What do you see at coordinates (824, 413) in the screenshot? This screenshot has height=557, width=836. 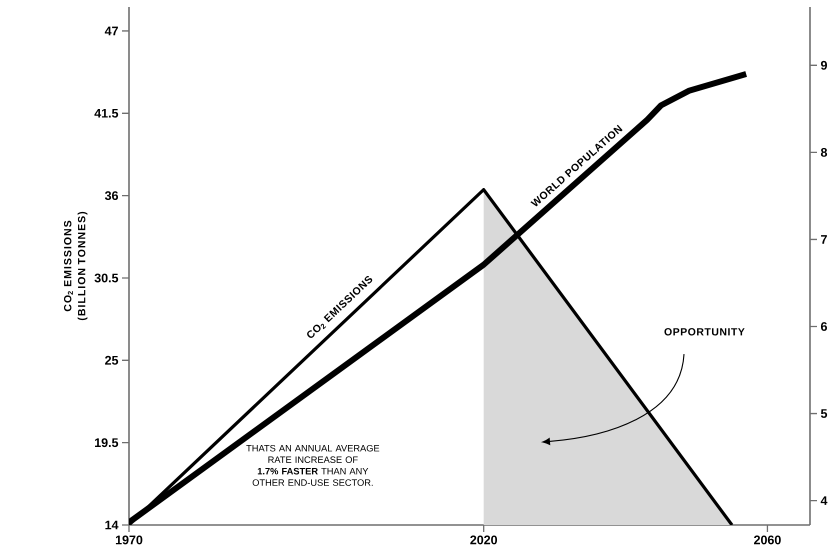 I see `y2-tick-label: 5` at bounding box center [824, 413].